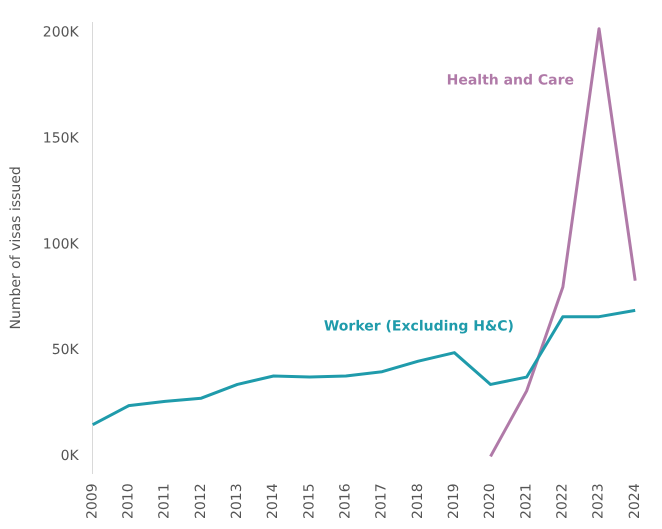 The width and height of the screenshot is (662, 529). What do you see at coordinates (273, 501) in the screenshot?
I see `x-tick-label: 2014` at bounding box center [273, 501].